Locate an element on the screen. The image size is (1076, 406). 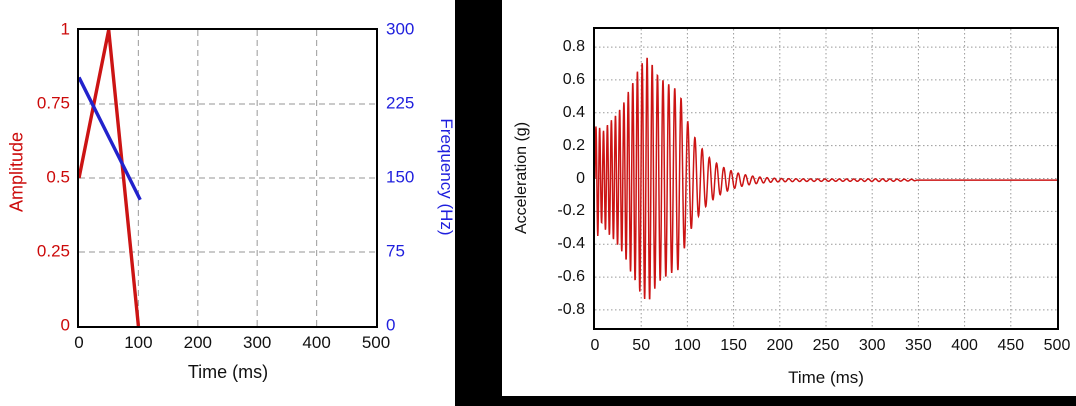
right-chart-y-tick: 0.2 is located at coordinates (573, 145).